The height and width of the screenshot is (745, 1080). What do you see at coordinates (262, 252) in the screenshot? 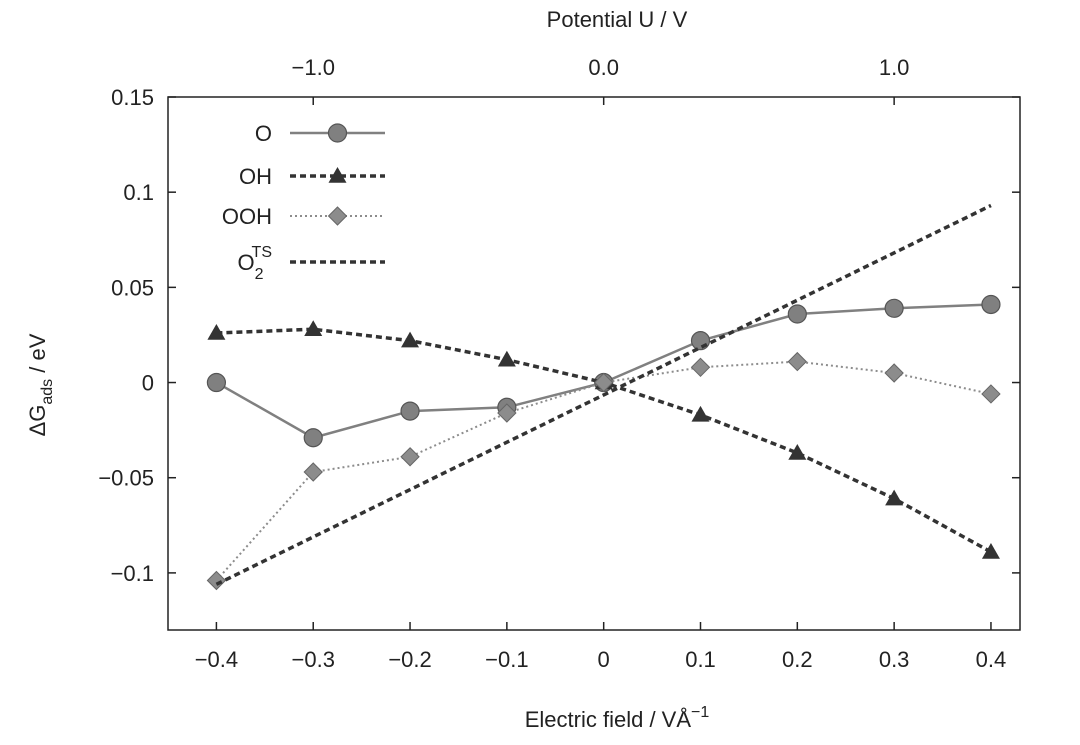
I see `legend-label-sup: TS` at bounding box center [262, 252].